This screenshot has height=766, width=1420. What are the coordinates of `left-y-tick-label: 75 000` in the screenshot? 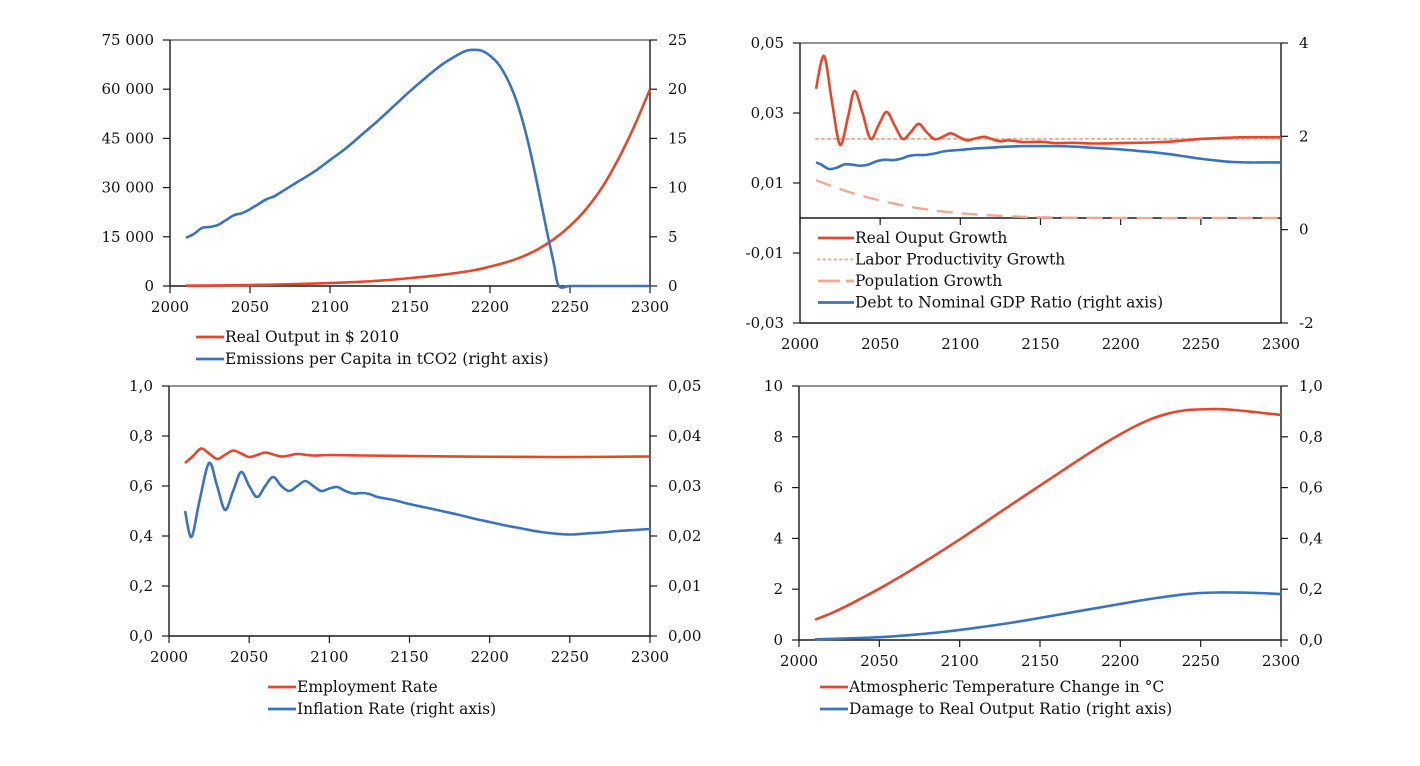 It's located at (128, 40).